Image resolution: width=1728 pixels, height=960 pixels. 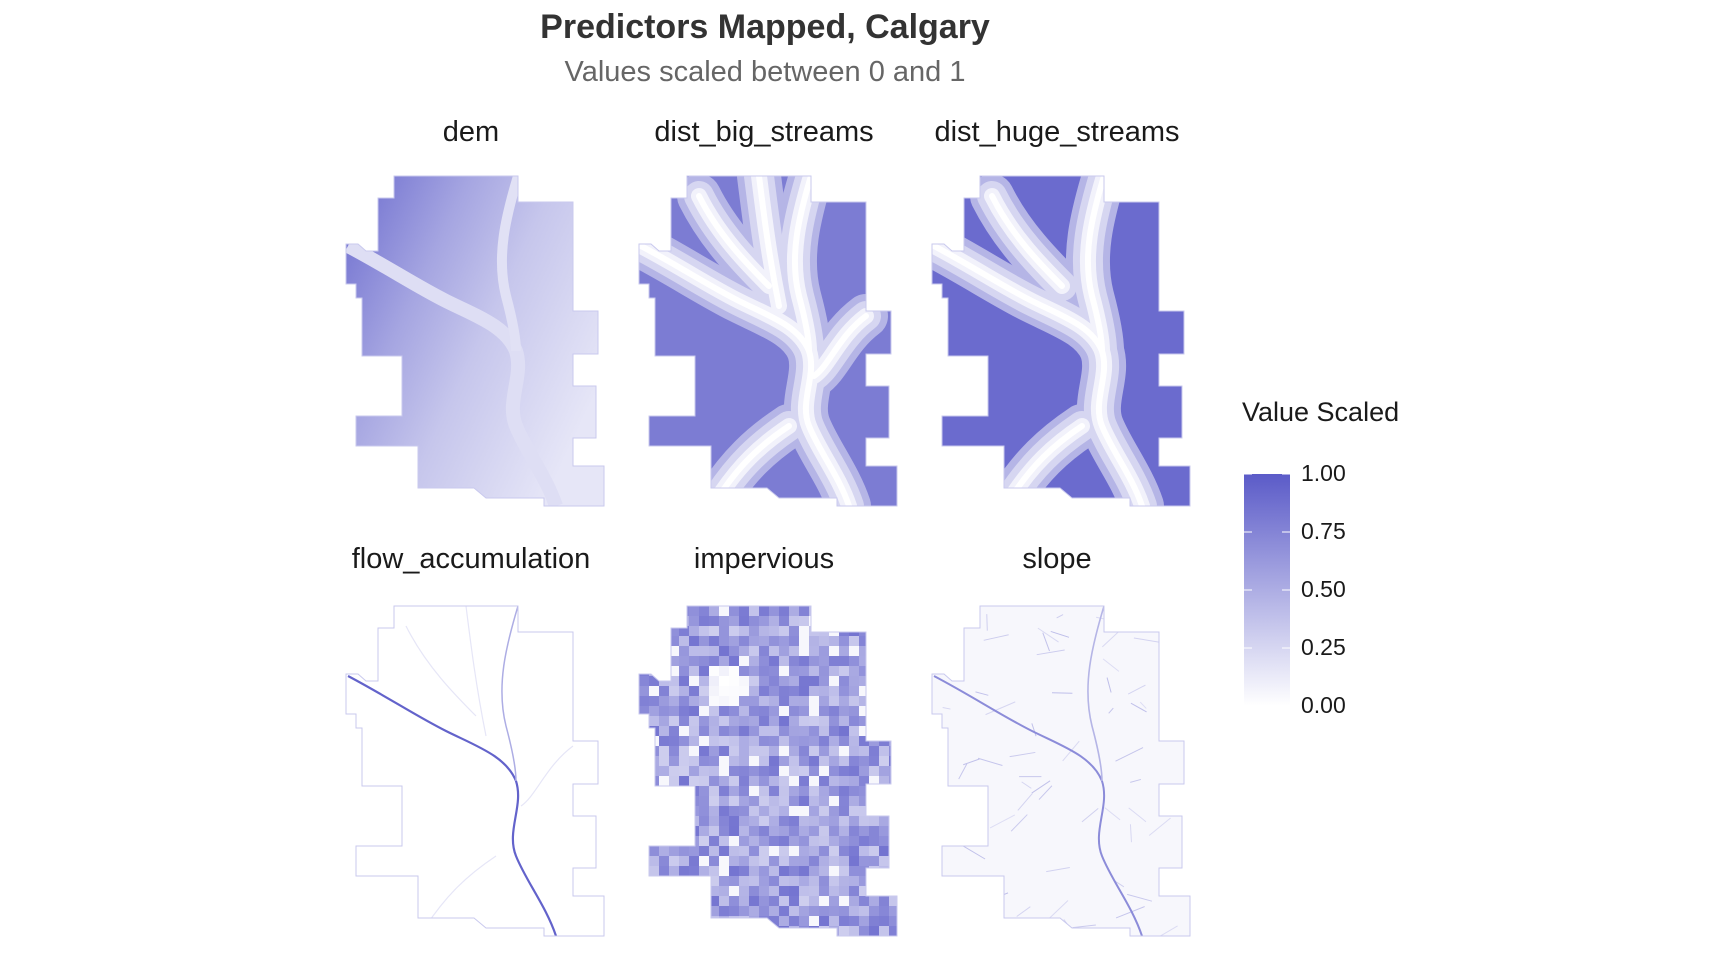 What do you see at coordinates (768, 771) in the screenshot?
I see `map-panel-impervious` at bounding box center [768, 771].